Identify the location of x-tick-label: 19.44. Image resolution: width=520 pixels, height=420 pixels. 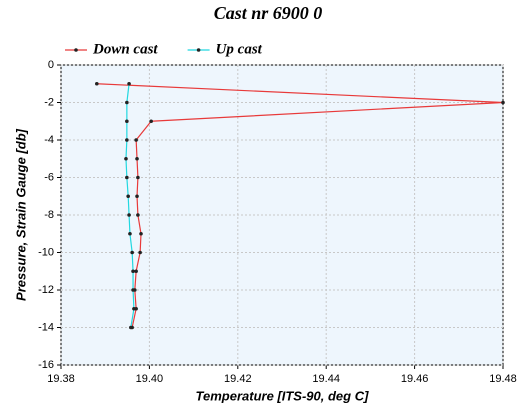
(326, 379).